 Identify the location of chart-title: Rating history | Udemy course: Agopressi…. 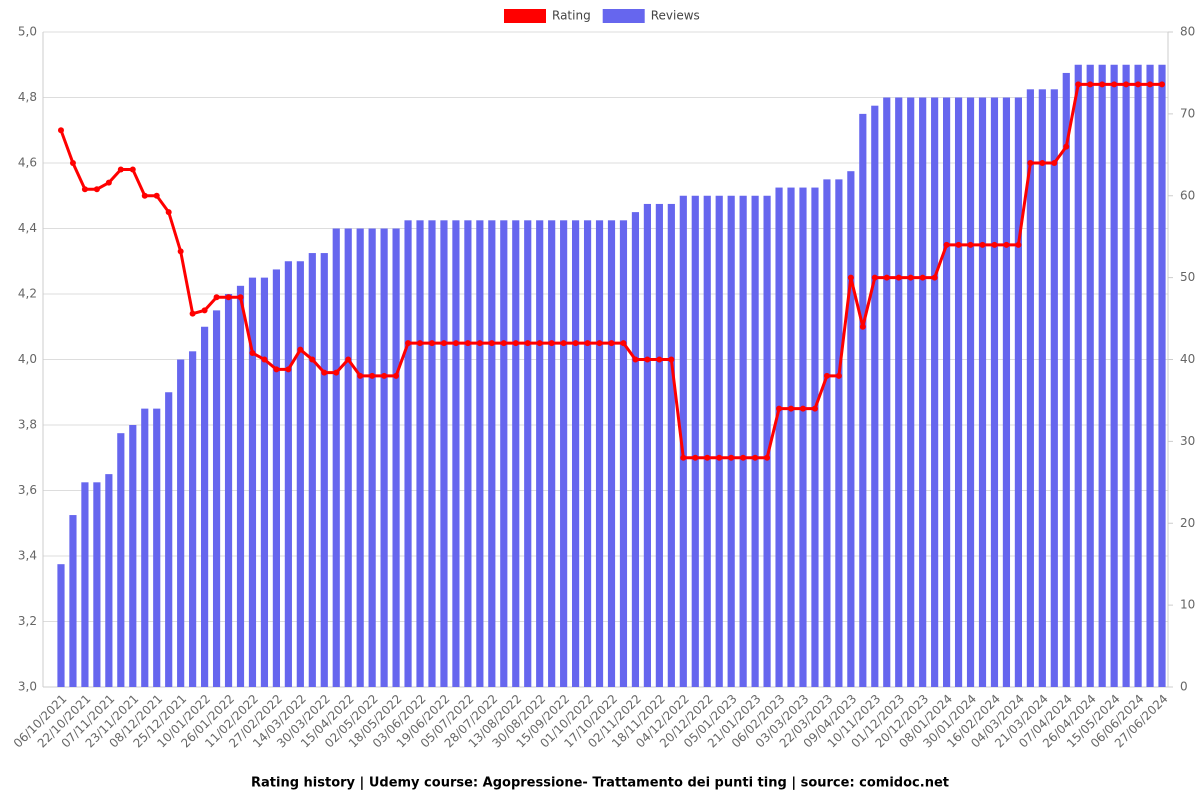
(600, 783).